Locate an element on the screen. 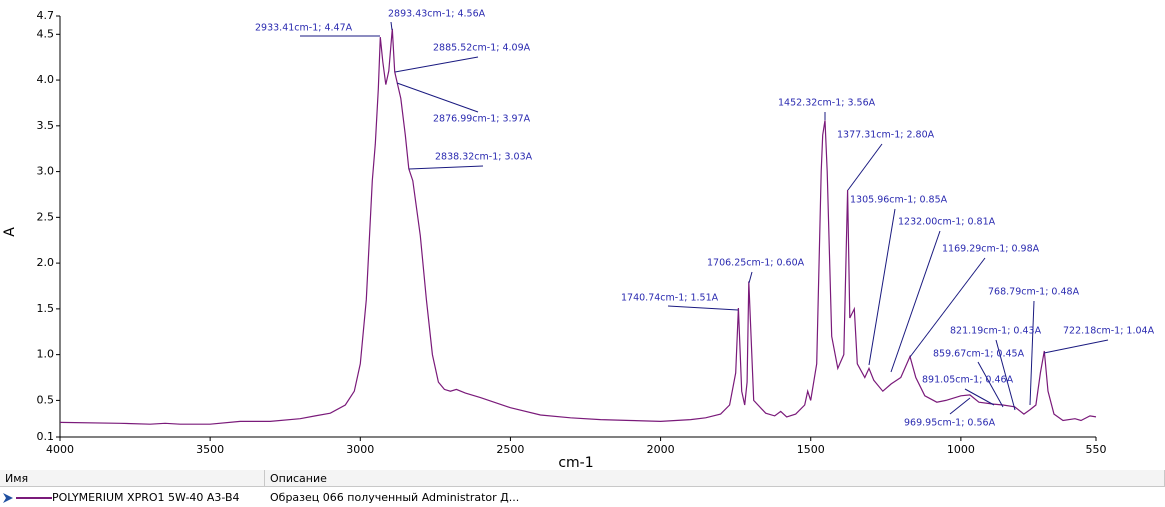 Image resolution: width=1165 pixels, height=507 pixels. row-arrow is located at coordinates (8, 498).